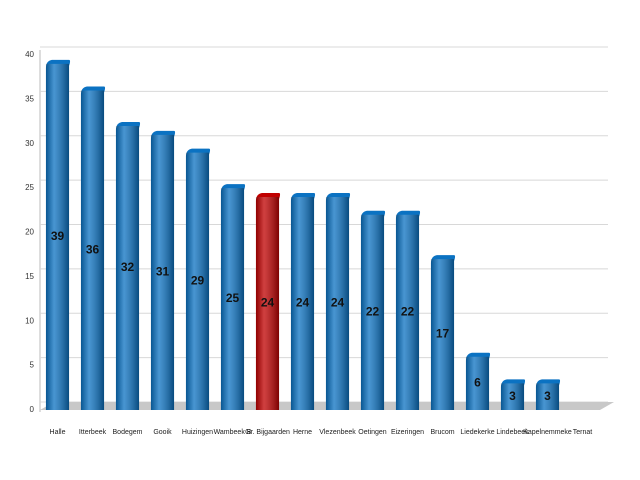  I want to click on x-tick-label: Gooik, so click(162, 432).